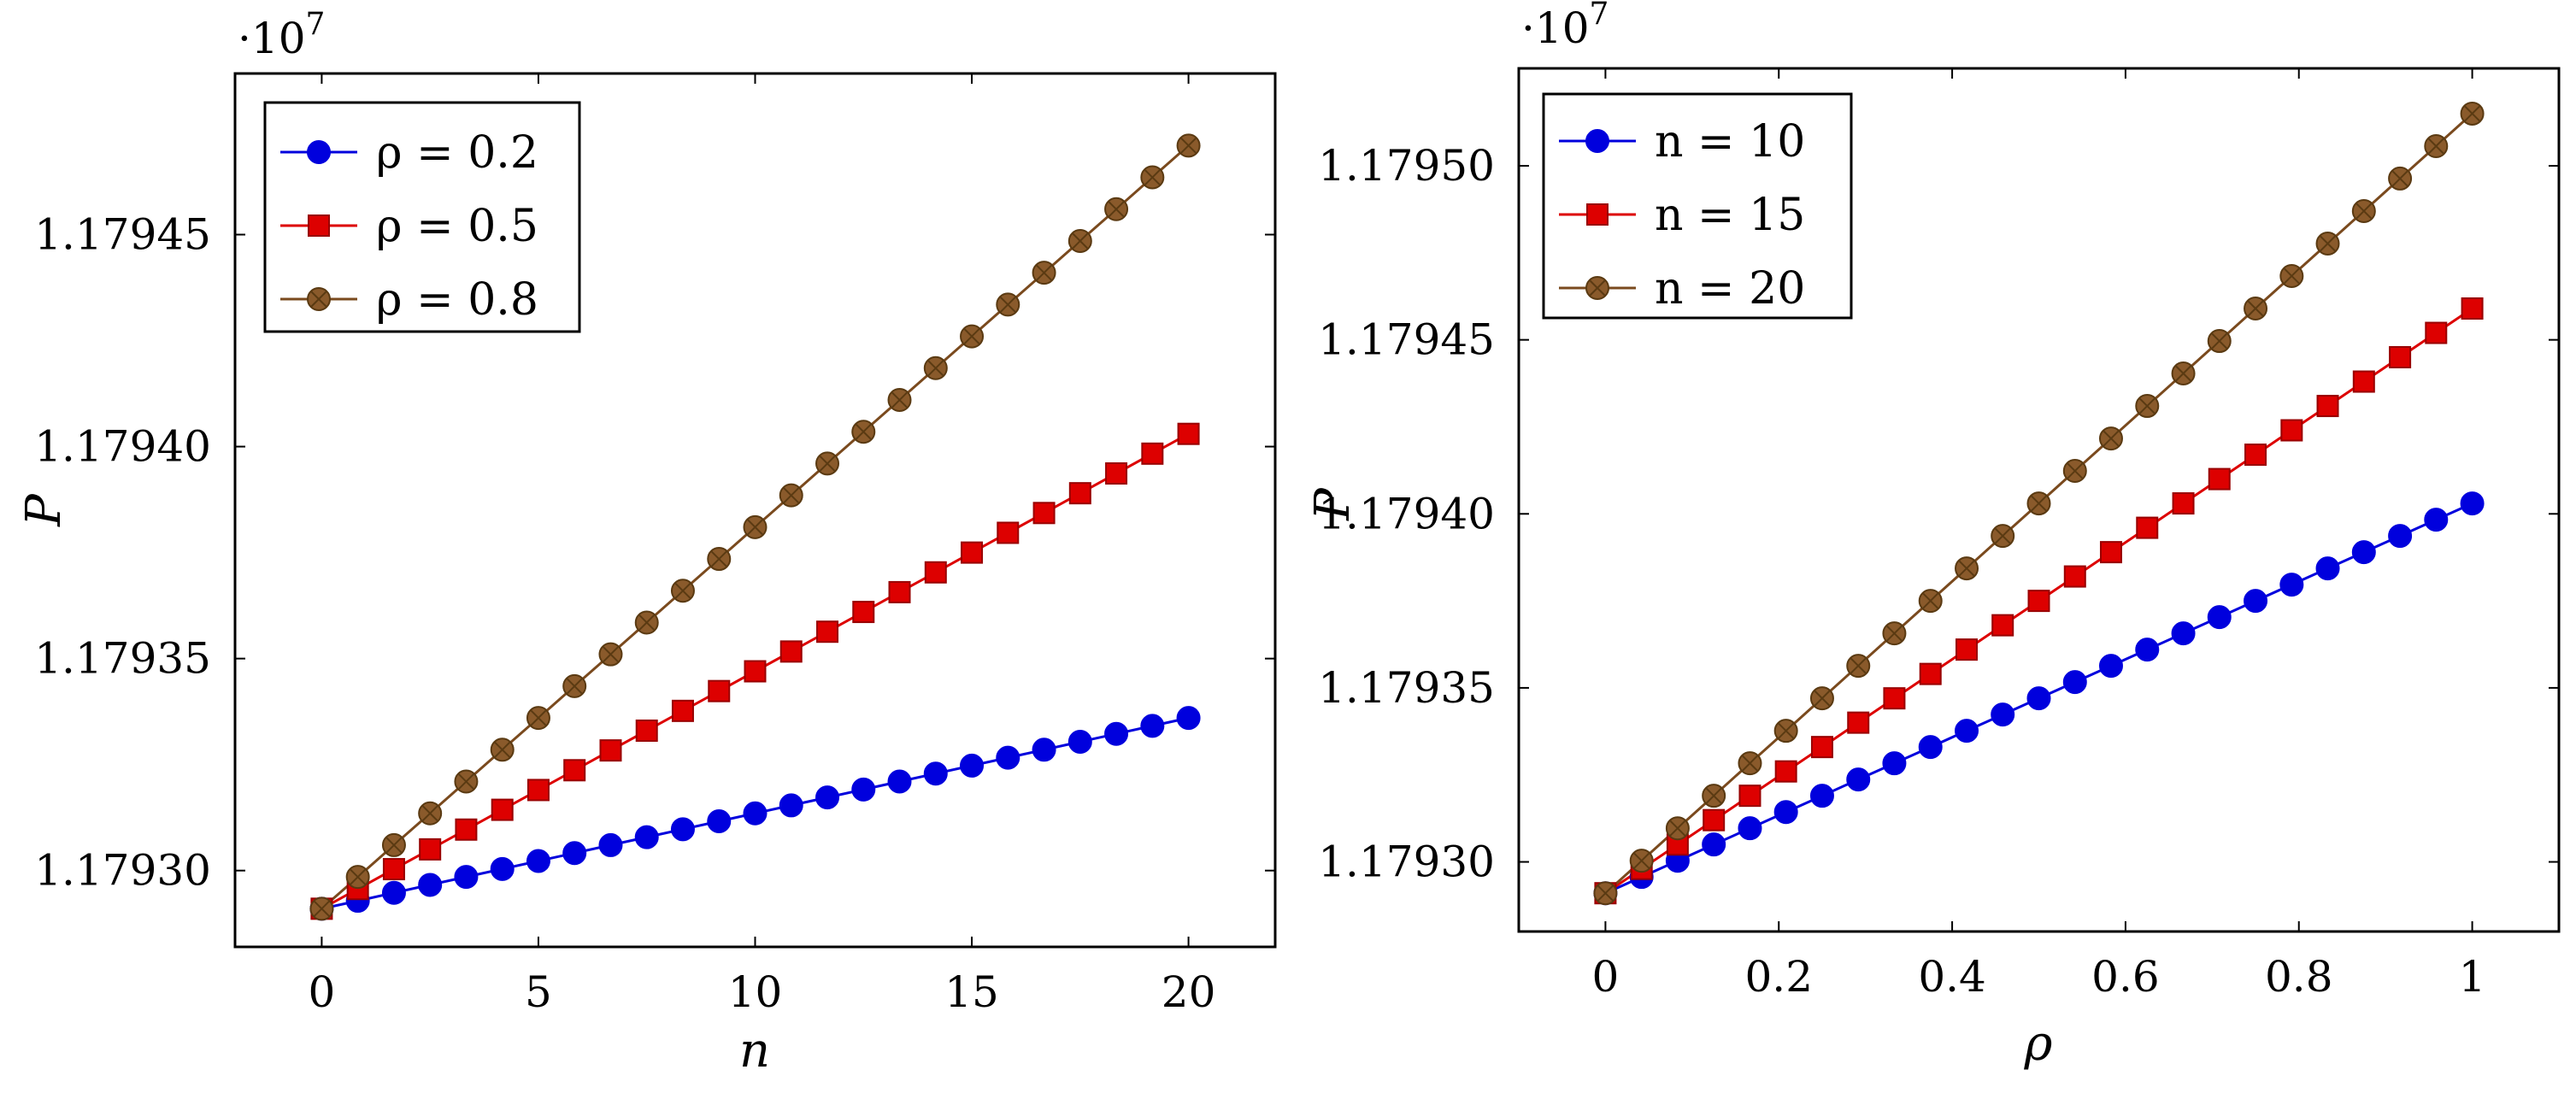 The height and width of the screenshot is (1099, 2576). I want to click on x-axis-label-right: ρ, so click(2038, 1044).